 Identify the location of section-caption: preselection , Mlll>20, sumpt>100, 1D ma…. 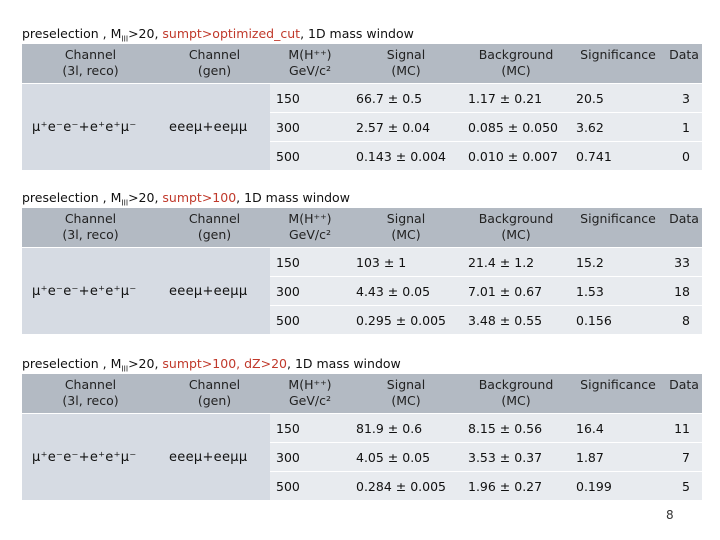
(186, 199).